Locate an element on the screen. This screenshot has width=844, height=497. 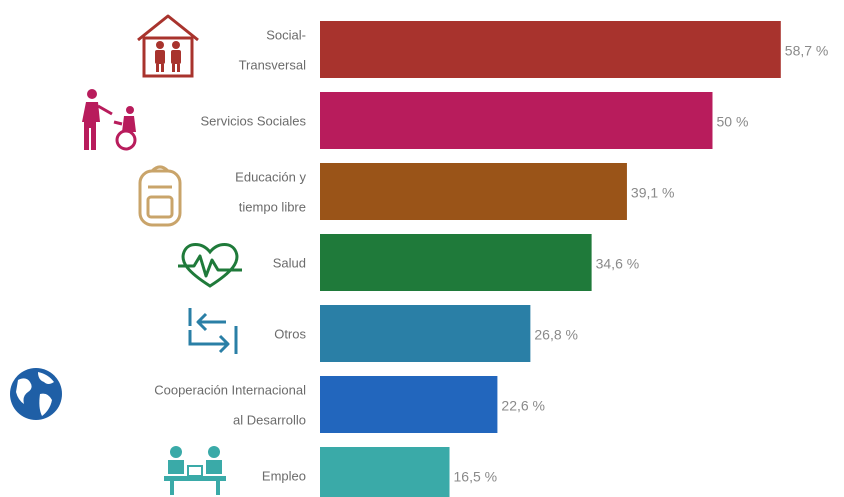
backpack-icon is located at coordinates (160, 196).